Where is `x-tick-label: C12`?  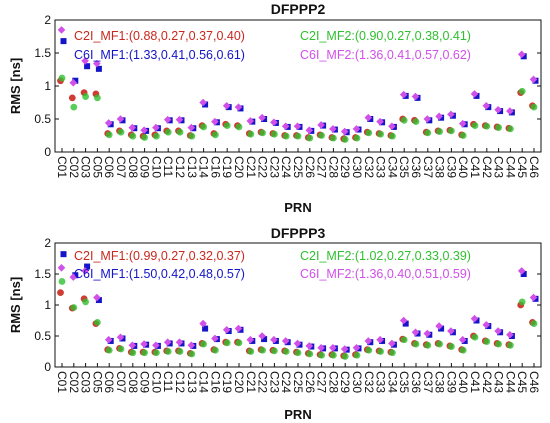 x-tick-label: C12 is located at coordinates (180, 167).